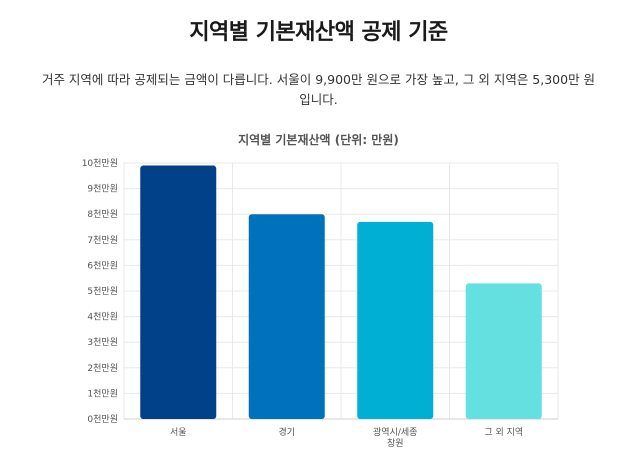  What do you see at coordinates (102, 368) in the screenshot?
I see `y-tick-label: 2천만원` at bounding box center [102, 368].